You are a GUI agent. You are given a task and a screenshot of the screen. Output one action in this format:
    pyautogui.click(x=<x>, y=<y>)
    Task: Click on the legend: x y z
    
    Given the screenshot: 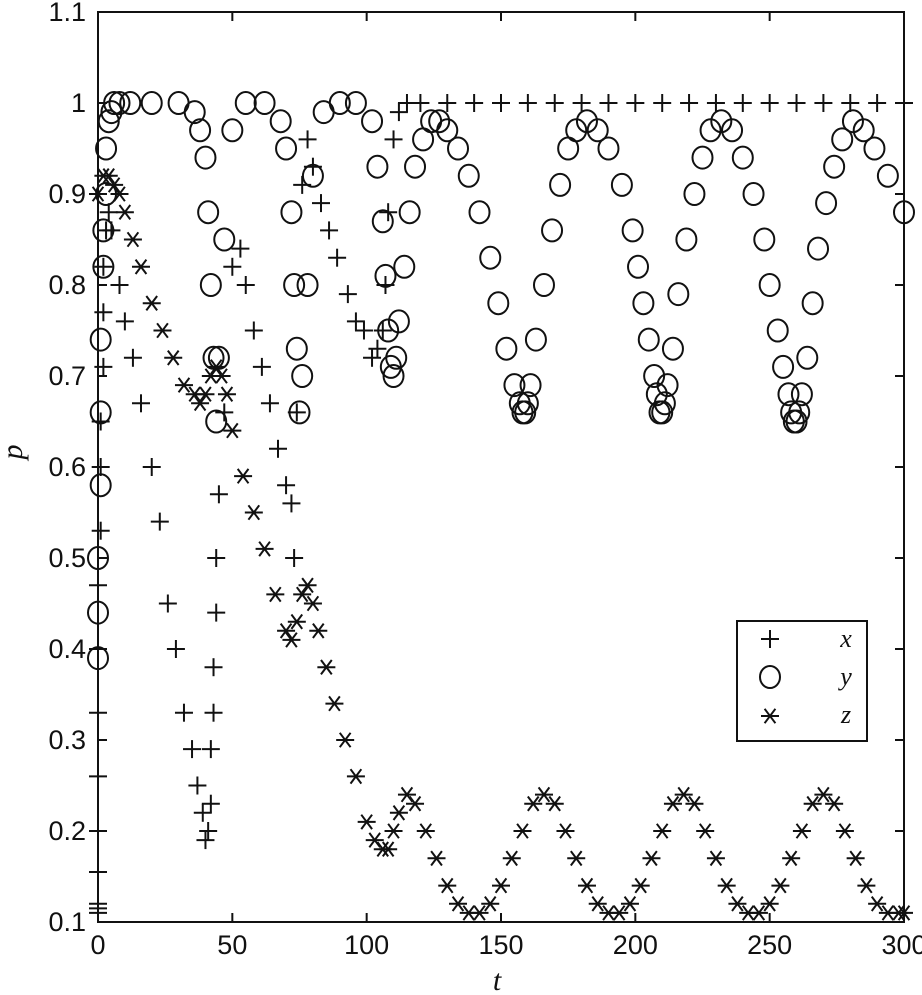 What is the action you would take?
    pyautogui.click(x=802, y=681)
    